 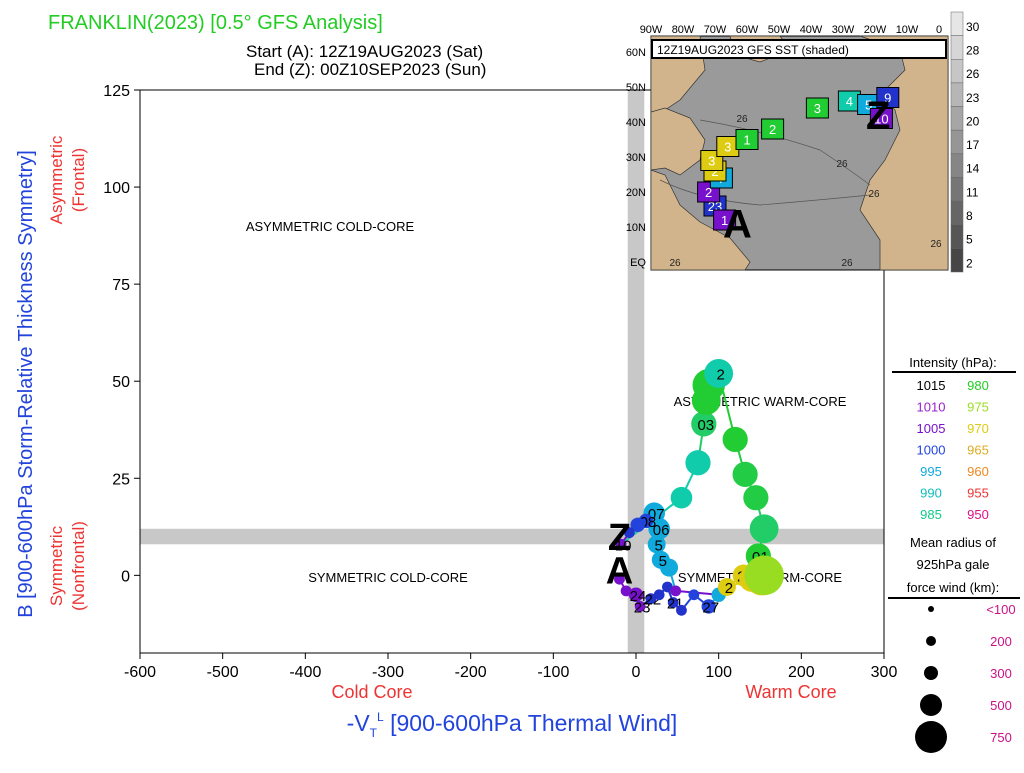 I want to click on colorbar-tick: 2, so click(x=969, y=263).